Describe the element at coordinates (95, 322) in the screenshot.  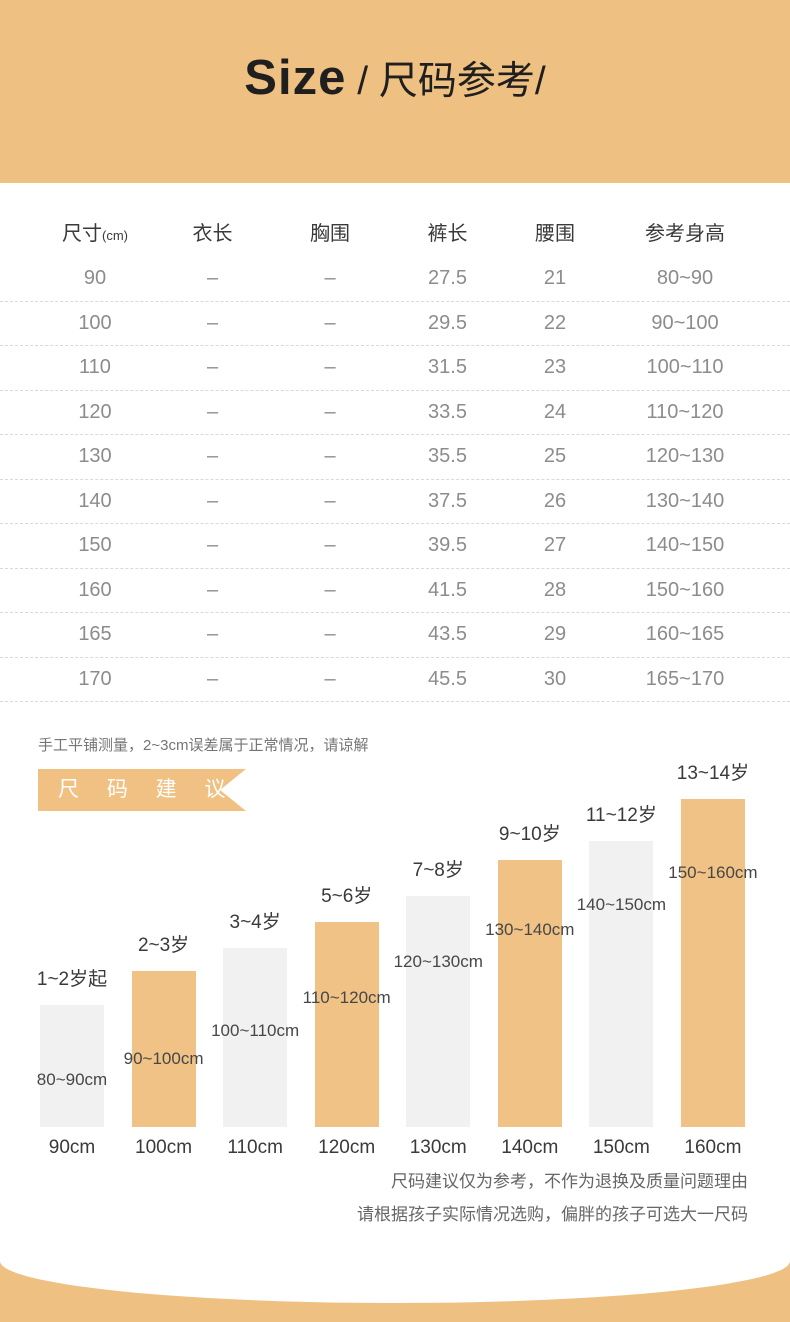
I see `table-cell: 100` at that location.